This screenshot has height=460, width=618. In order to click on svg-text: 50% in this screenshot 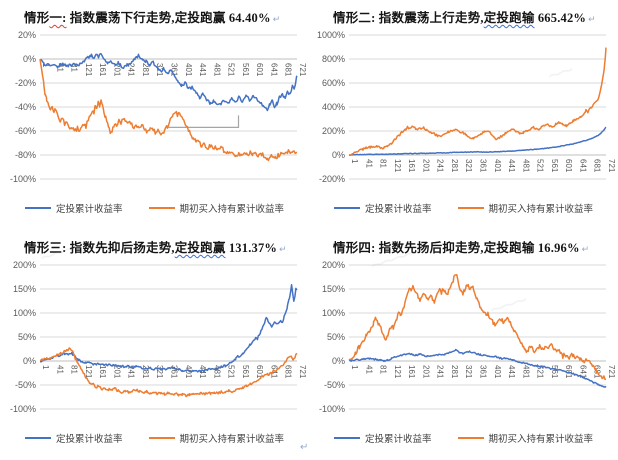, I will do `click(336, 337)`.